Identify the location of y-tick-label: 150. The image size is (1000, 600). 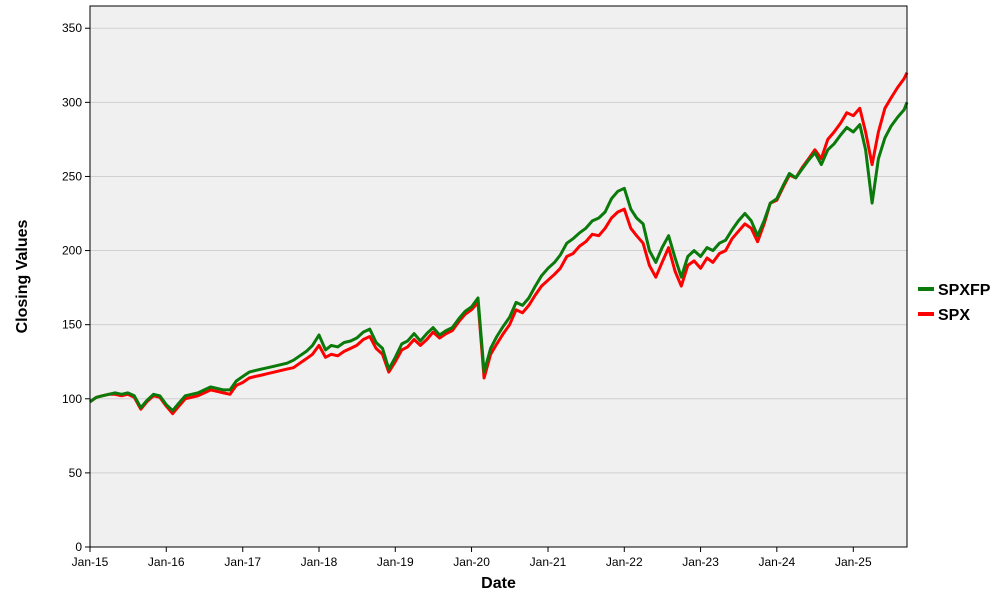
(72, 325).